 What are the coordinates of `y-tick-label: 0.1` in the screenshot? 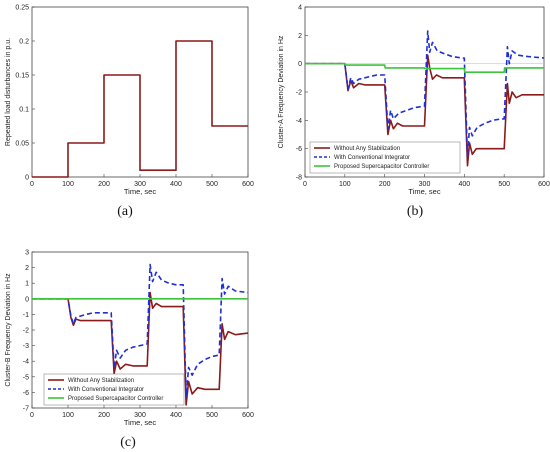 It's located at (24, 110).